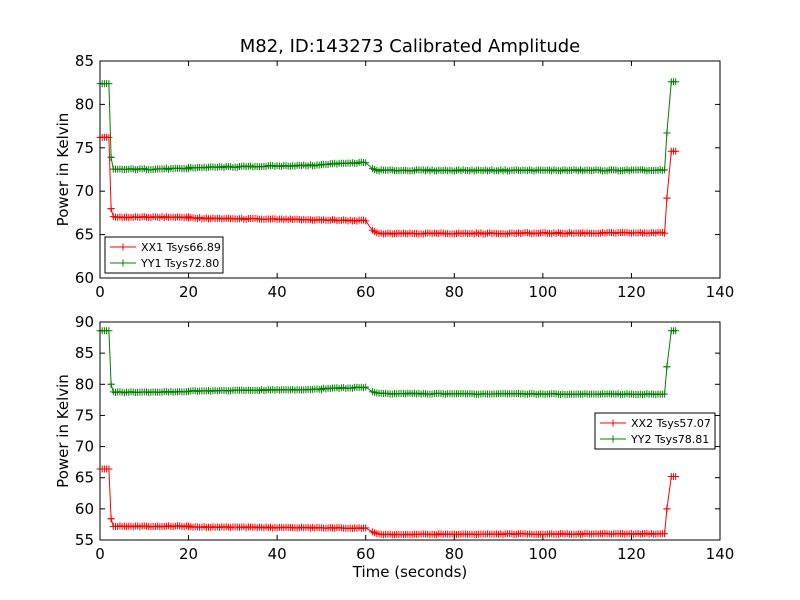  I want to click on y-tick-label: 55, so click(84, 540).